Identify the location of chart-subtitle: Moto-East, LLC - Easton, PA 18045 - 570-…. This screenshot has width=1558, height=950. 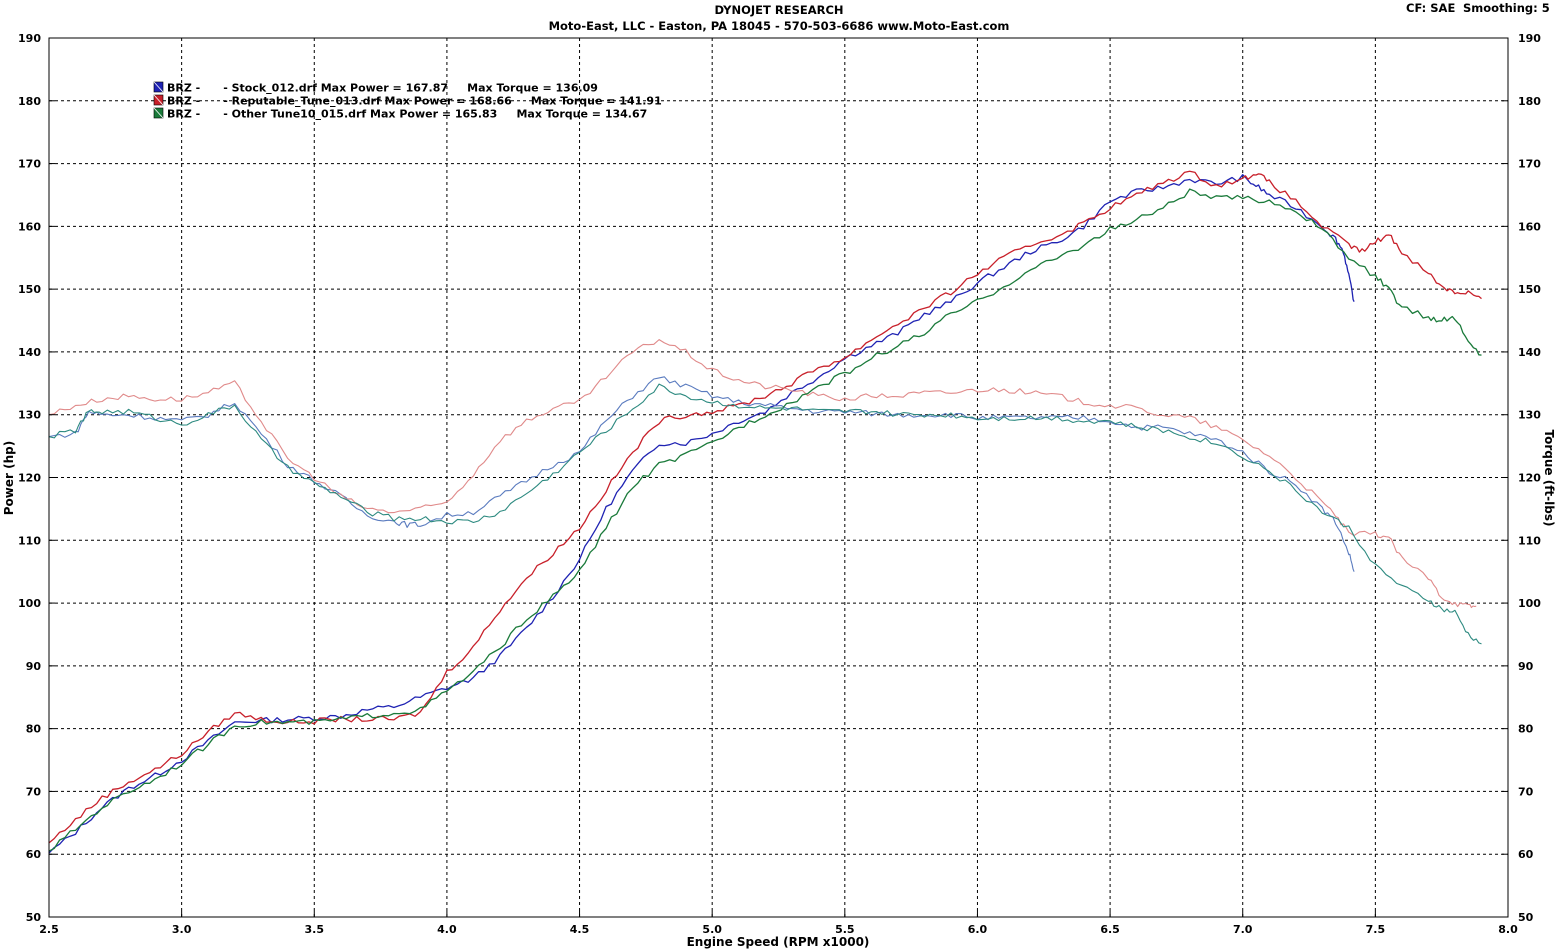
(779, 26).